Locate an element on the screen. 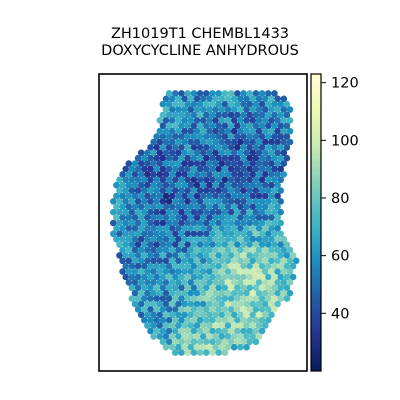 The image size is (400, 400). colorbar-tick-label: 100 is located at coordinates (345, 141).